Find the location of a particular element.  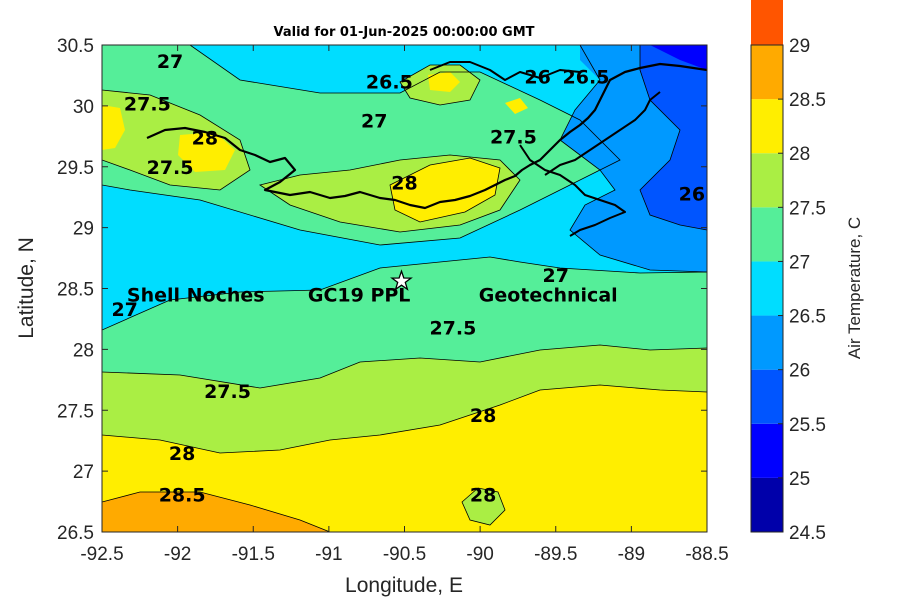

colorbar-tick-label: 26.5 is located at coordinates (807, 317).